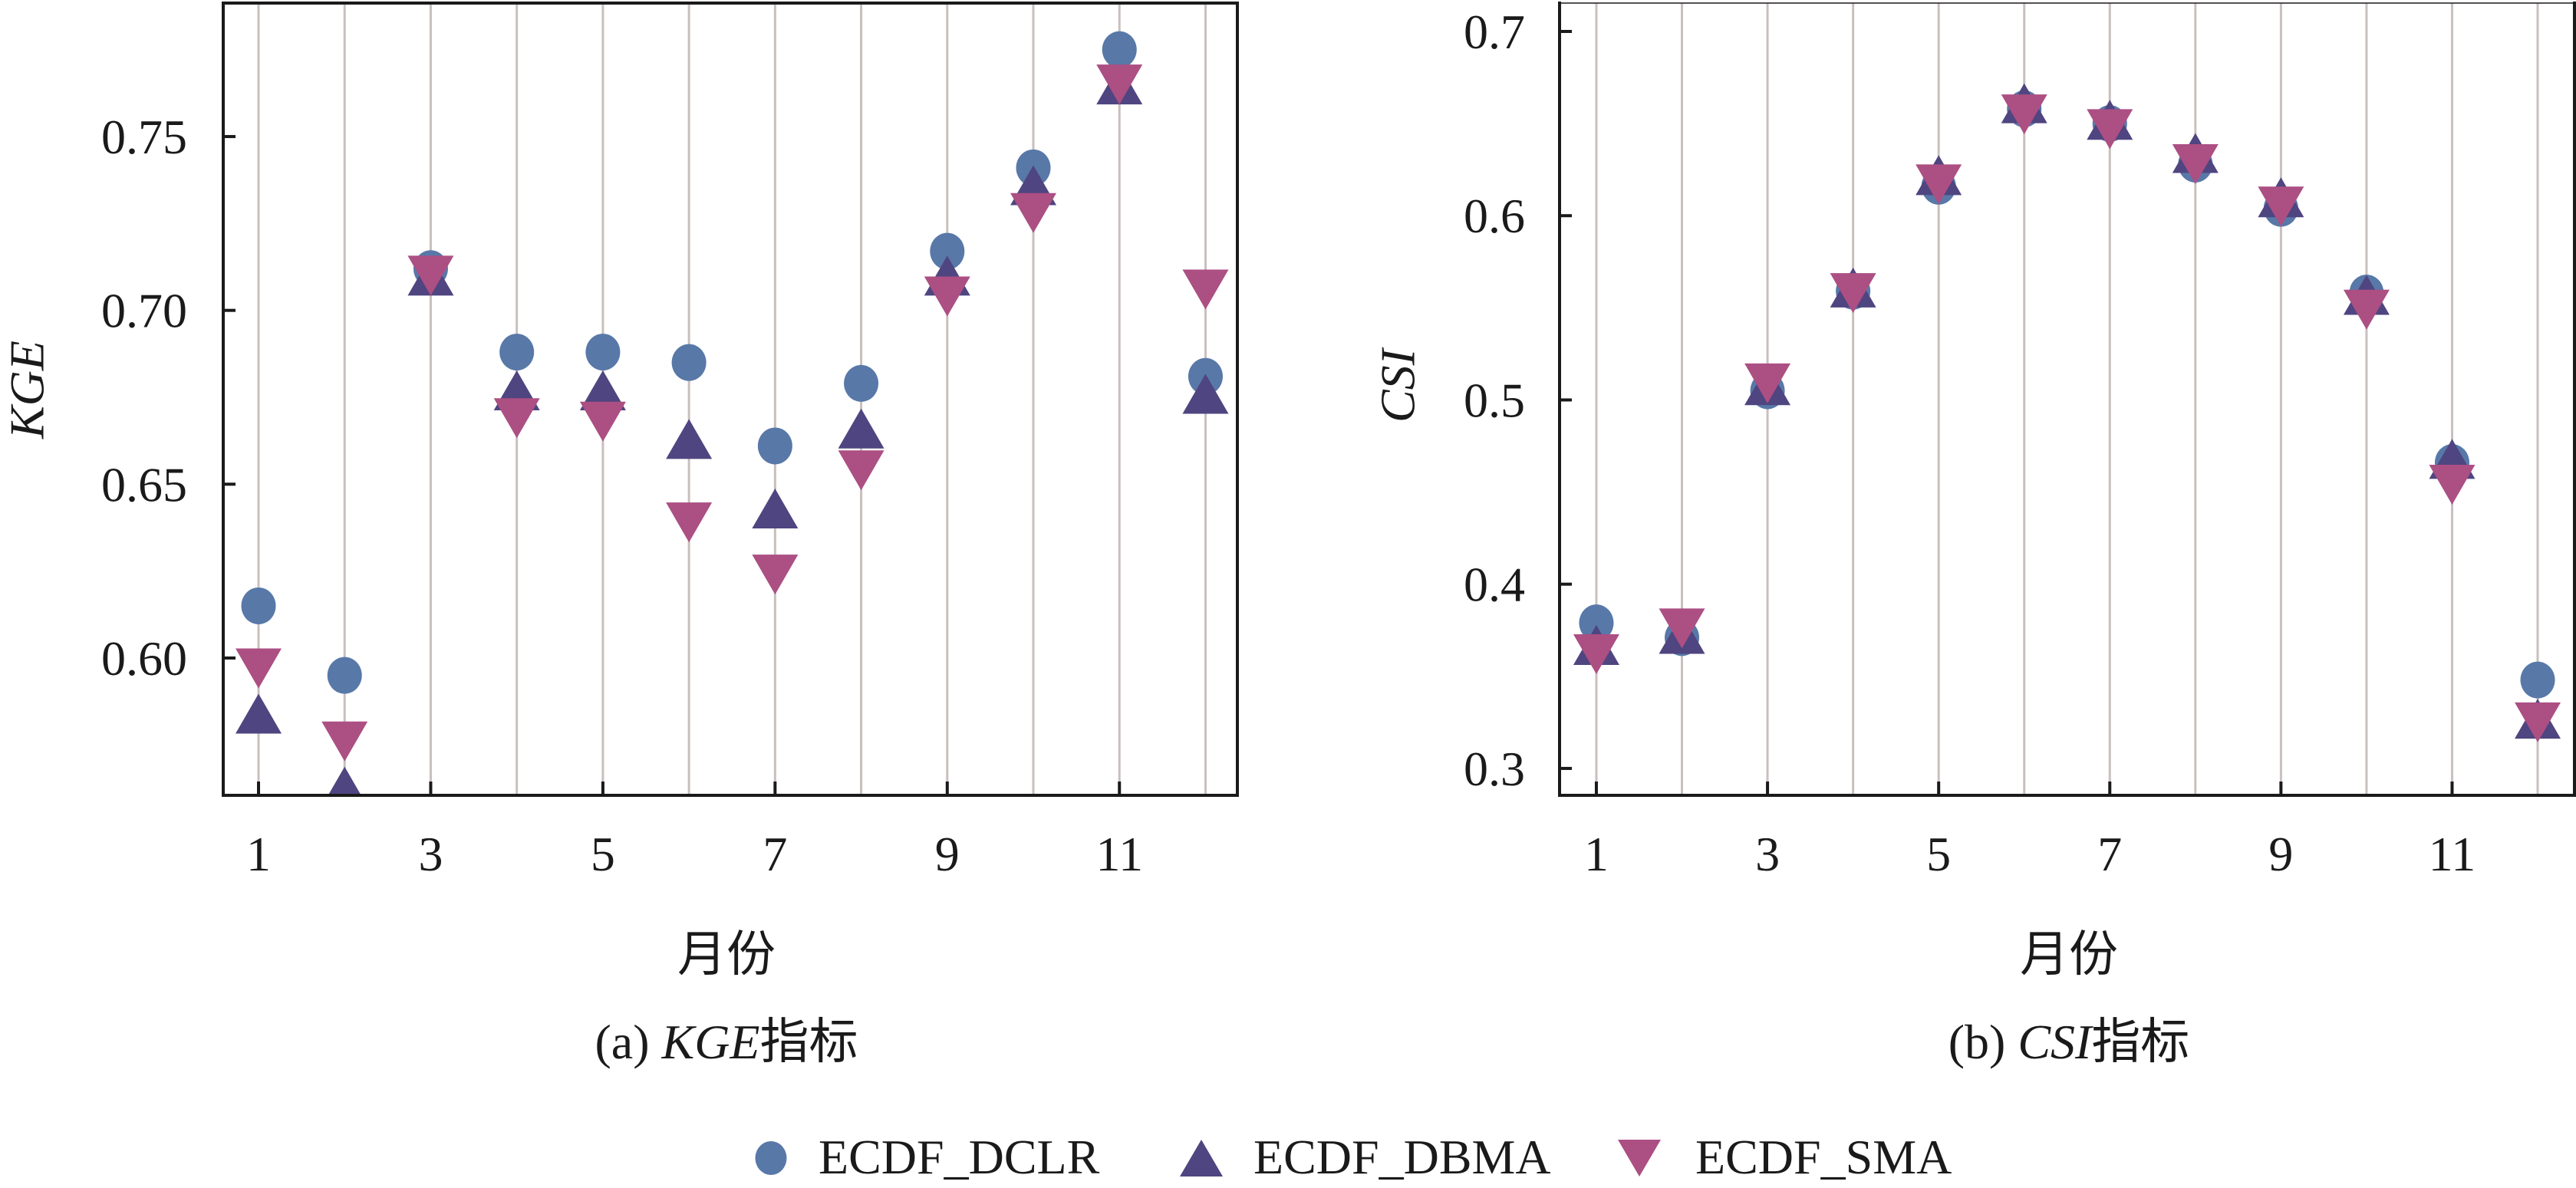 The image size is (2576, 1188). What do you see at coordinates (144, 484) in the screenshot?
I see `y-tick-label: 0.65` at bounding box center [144, 484].